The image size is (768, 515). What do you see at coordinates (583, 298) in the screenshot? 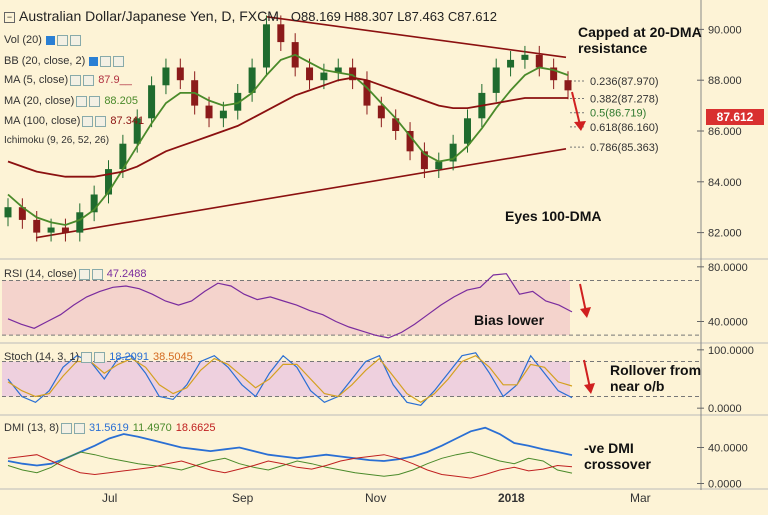
I see `rsi-arrow` at bounding box center [583, 298].